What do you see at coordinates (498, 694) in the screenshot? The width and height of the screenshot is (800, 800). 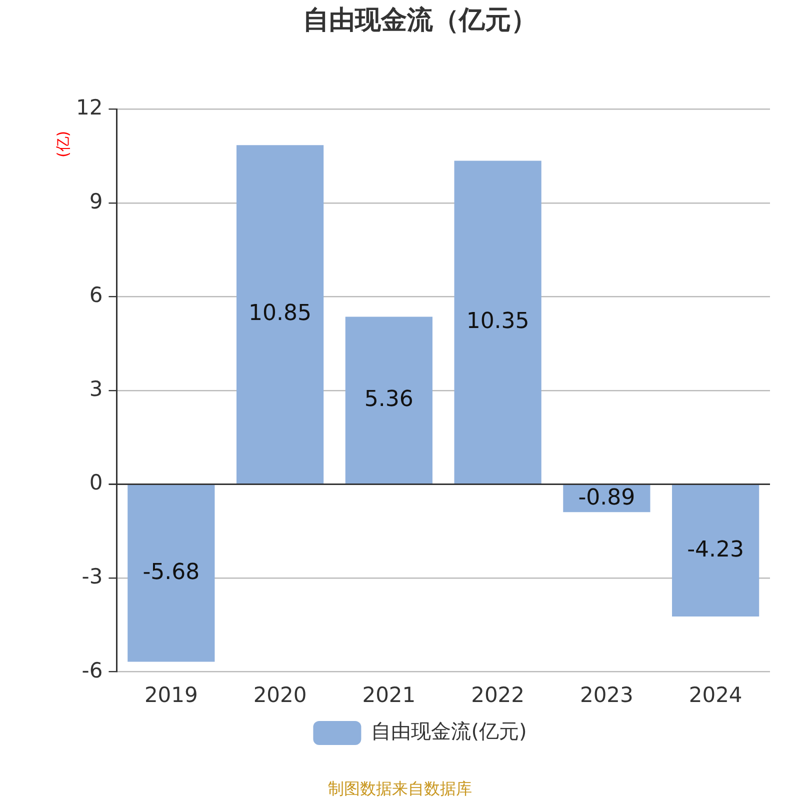 I see `x-tick-label: 2022` at bounding box center [498, 694].